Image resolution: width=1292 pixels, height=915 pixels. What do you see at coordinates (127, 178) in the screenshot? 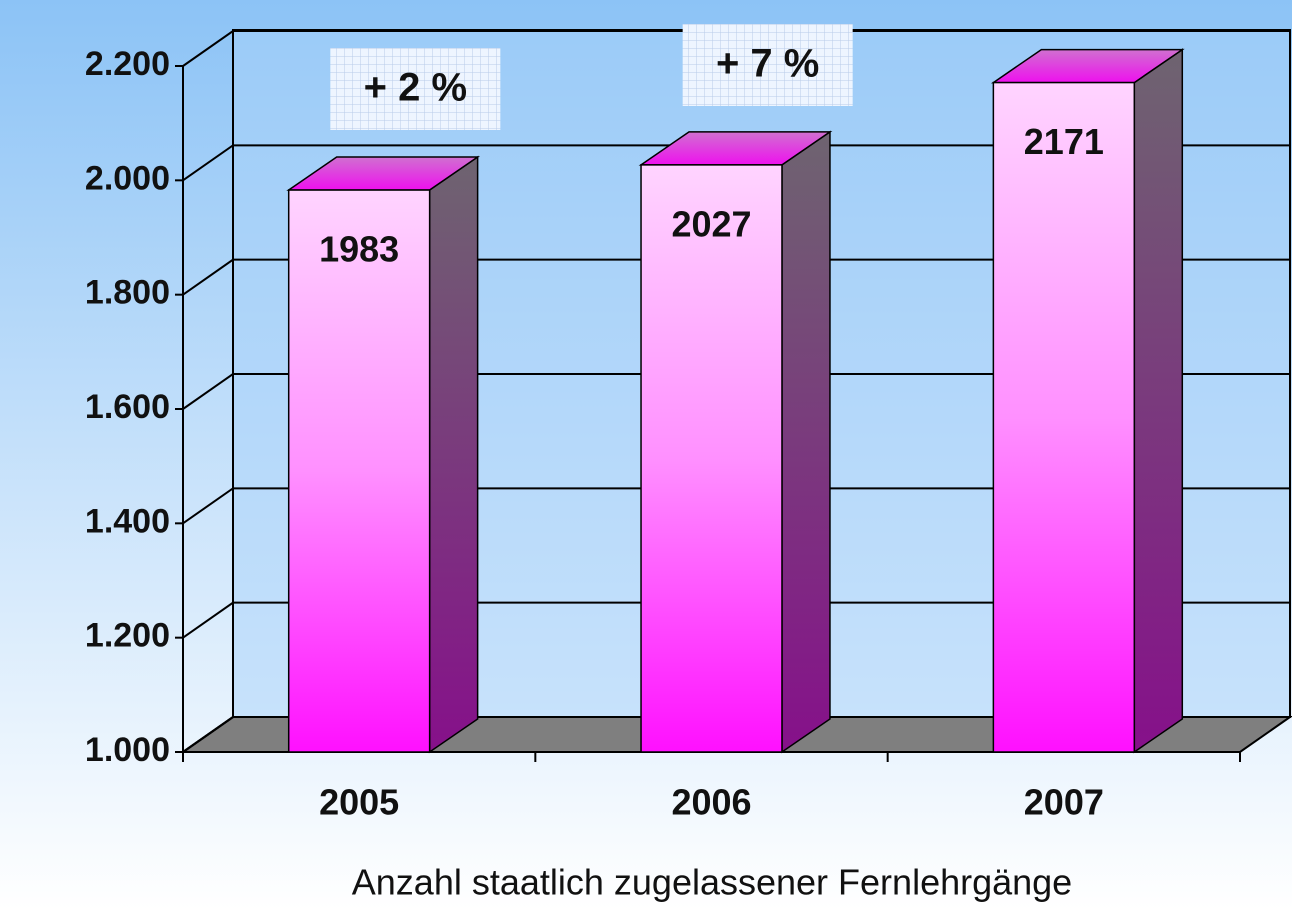
I see `y-tick-label: 2.000` at bounding box center [127, 178].